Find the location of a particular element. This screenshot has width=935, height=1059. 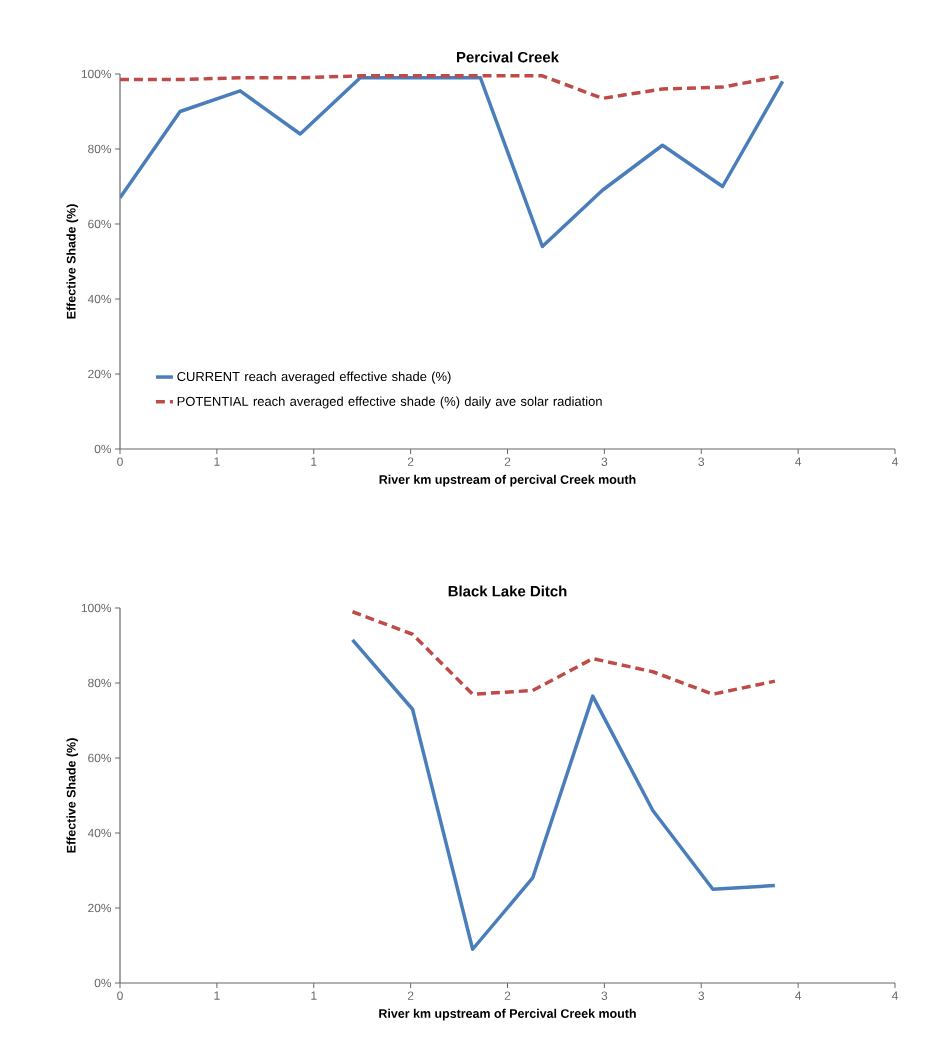

x-axis-title: River km upstream of Percival Creek mouth is located at coordinates (507, 1014).